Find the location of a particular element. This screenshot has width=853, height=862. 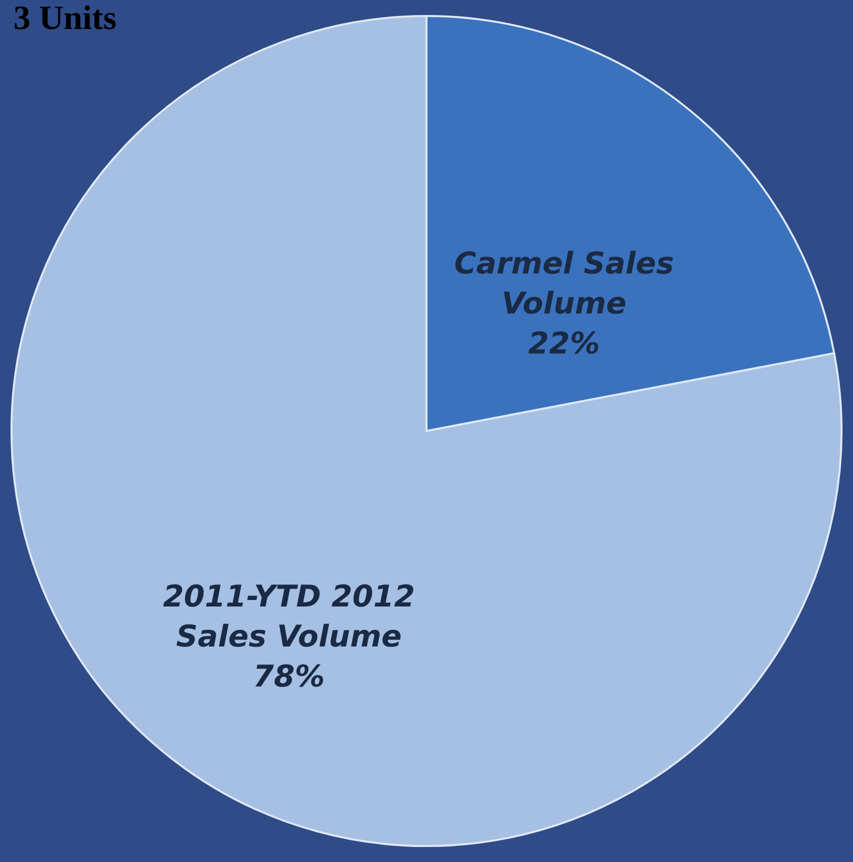

text: 3 Units is located at coordinates (65, 18).